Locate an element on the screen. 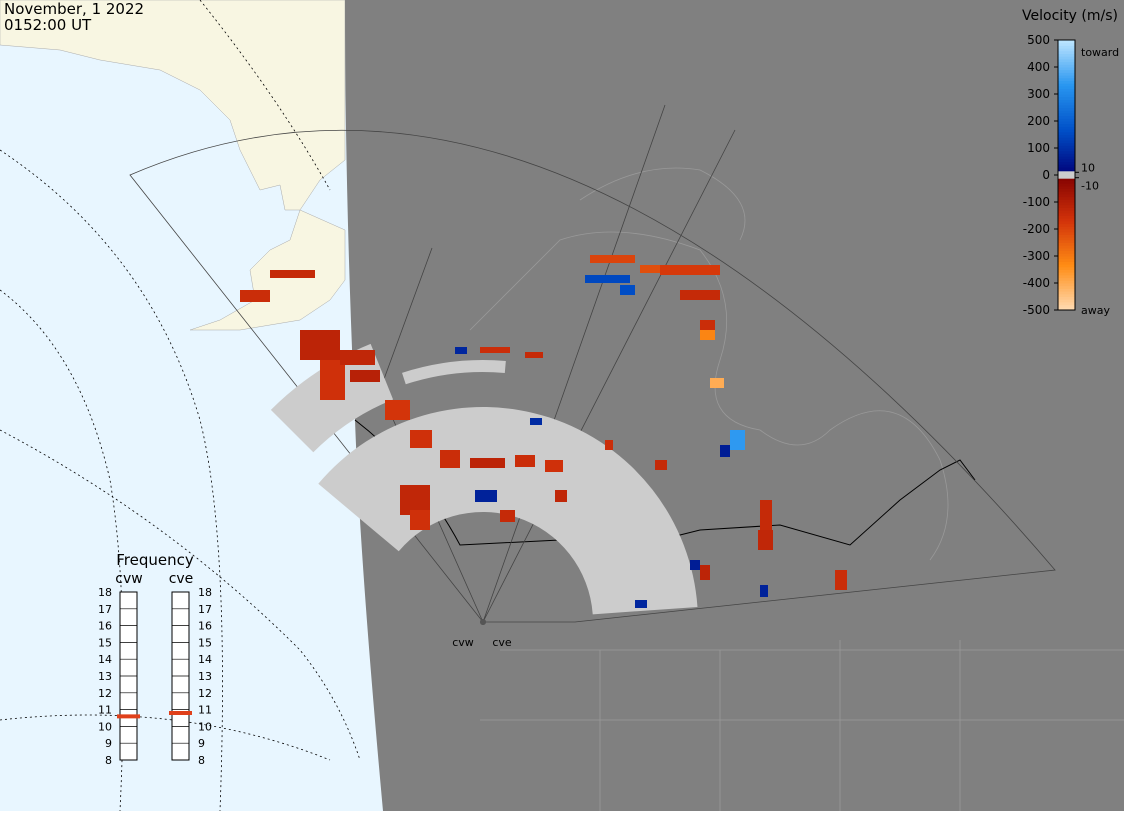 The image size is (1124, 815). frequency-title: Frequency is located at coordinates (155, 560).